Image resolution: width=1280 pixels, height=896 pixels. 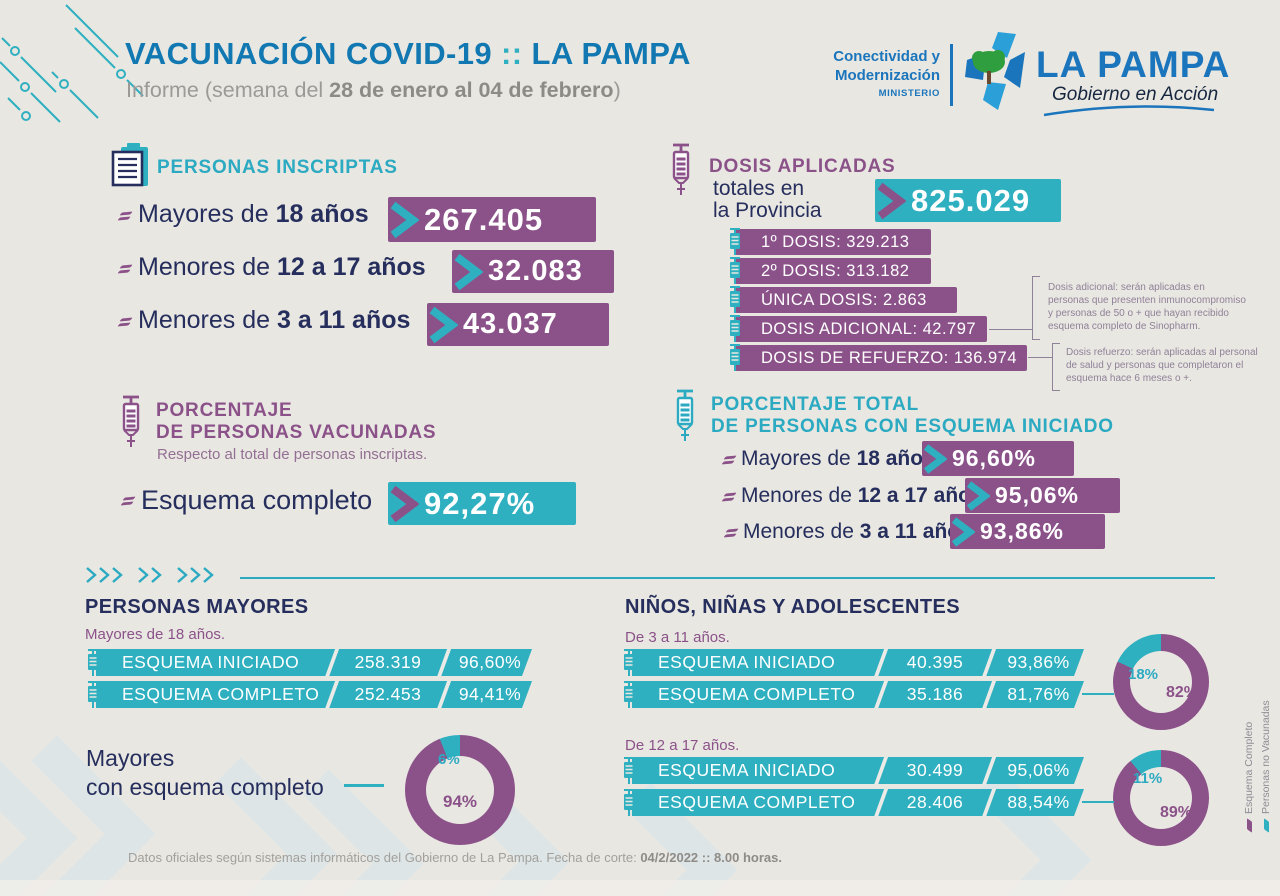 I want to click on note-connector-line, so click(x=1040, y=358).